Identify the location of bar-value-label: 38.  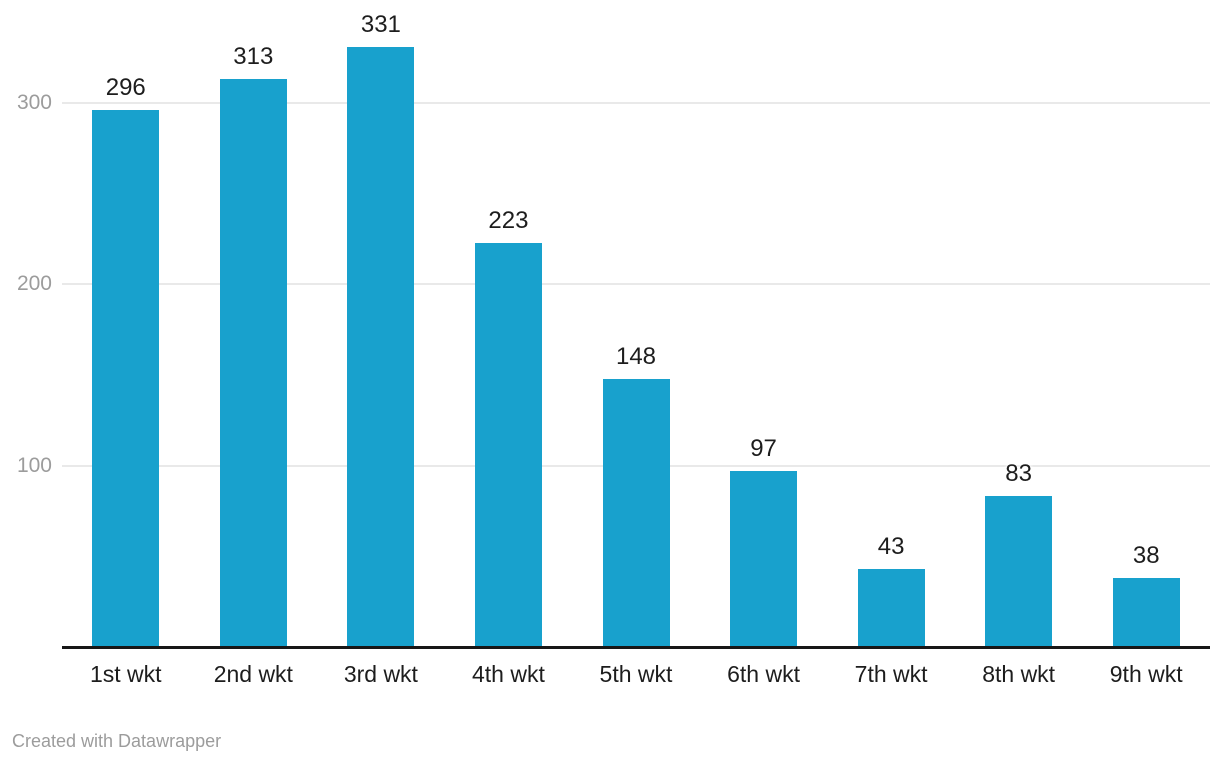
(1146, 556).